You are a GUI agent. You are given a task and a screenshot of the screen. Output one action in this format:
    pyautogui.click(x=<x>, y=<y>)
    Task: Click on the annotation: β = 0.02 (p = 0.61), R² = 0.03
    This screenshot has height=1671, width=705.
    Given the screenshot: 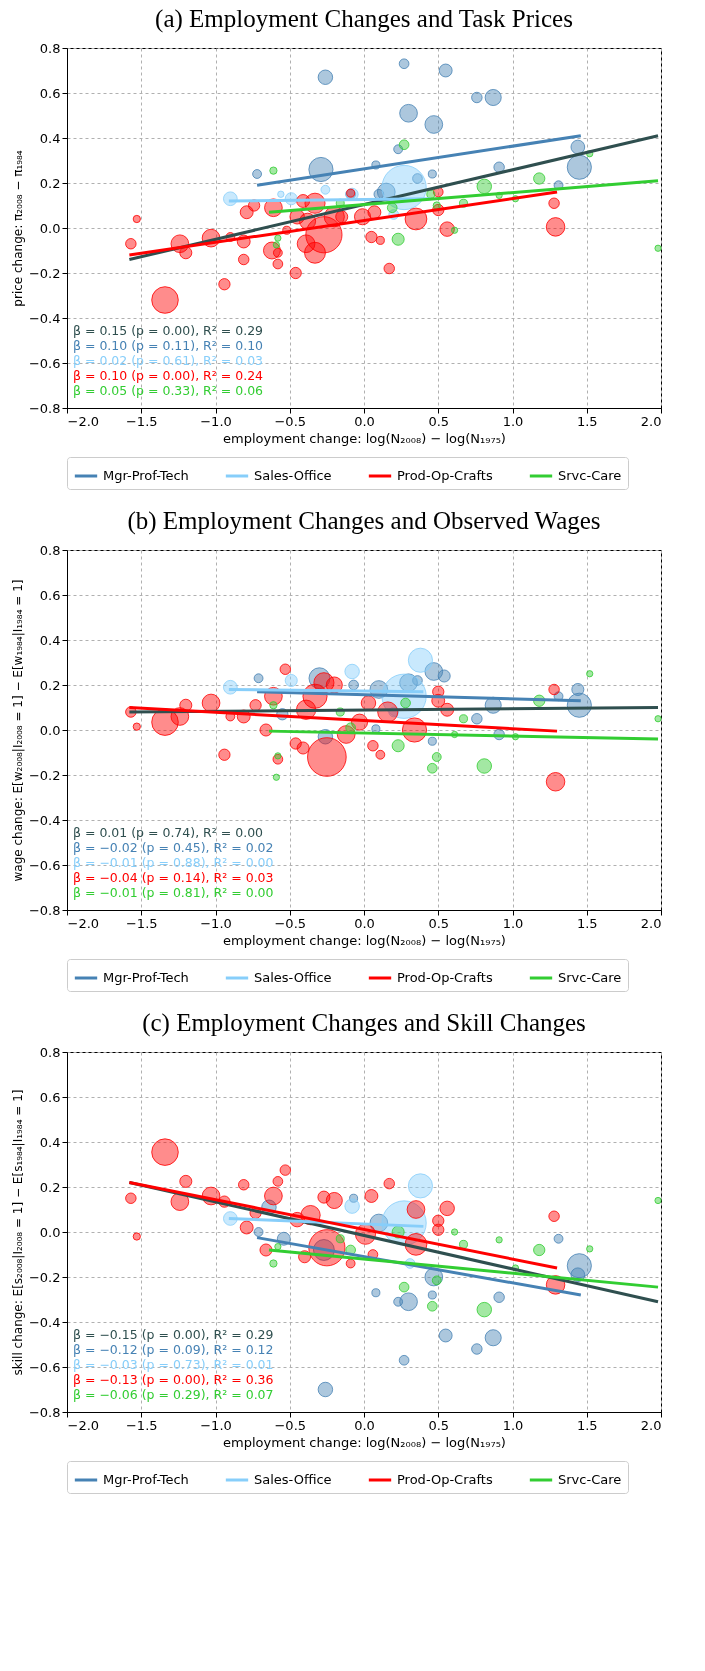 What is the action you would take?
    pyautogui.click(x=168, y=360)
    